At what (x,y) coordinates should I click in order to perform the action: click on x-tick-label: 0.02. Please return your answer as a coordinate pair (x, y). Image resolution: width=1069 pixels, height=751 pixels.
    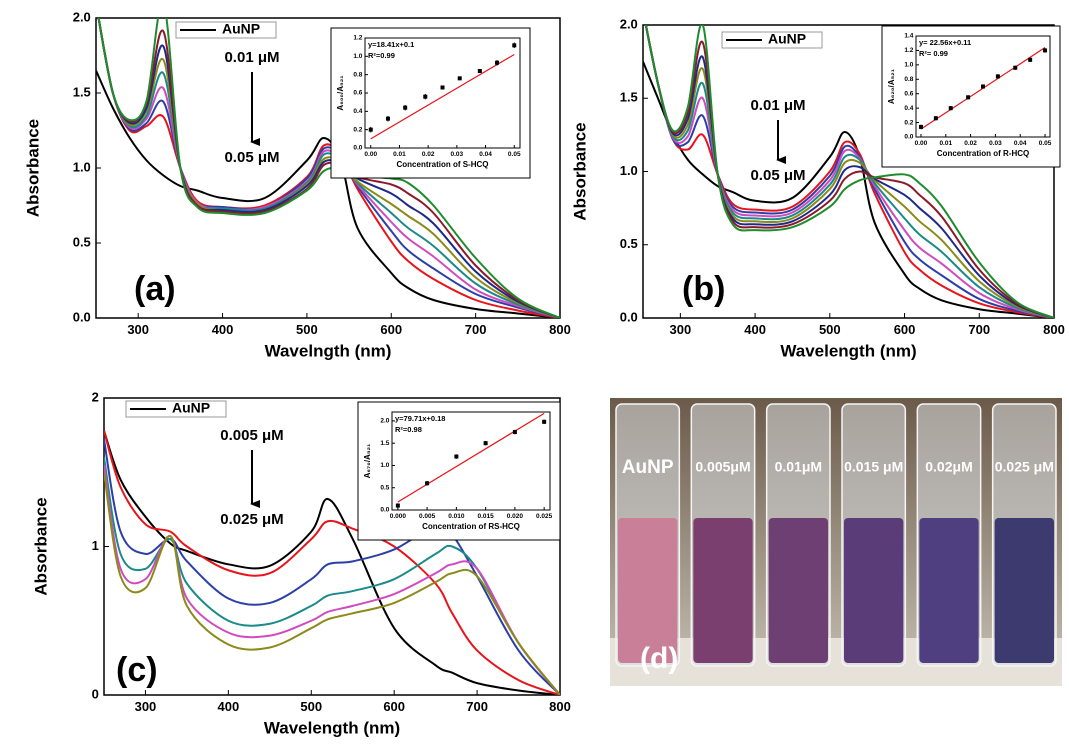
    Looking at the image, I should click on (428, 154).